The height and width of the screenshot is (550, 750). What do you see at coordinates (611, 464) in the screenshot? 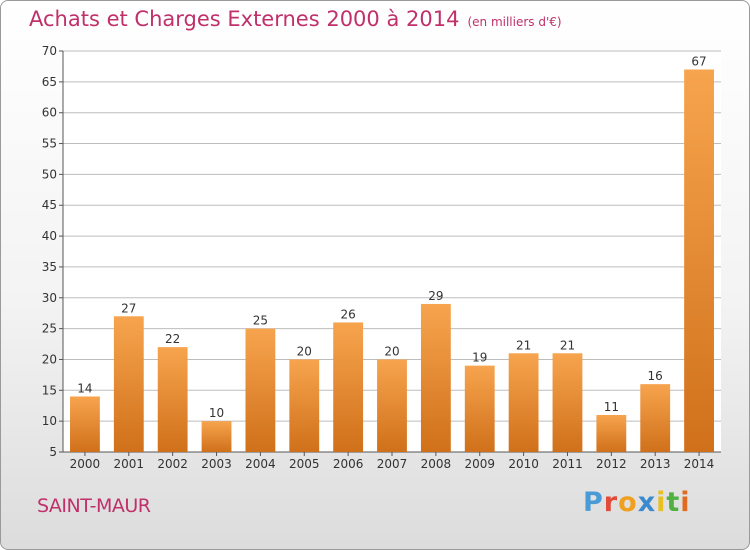
I see `x-tick-label: 2012` at bounding box center [611, 464].